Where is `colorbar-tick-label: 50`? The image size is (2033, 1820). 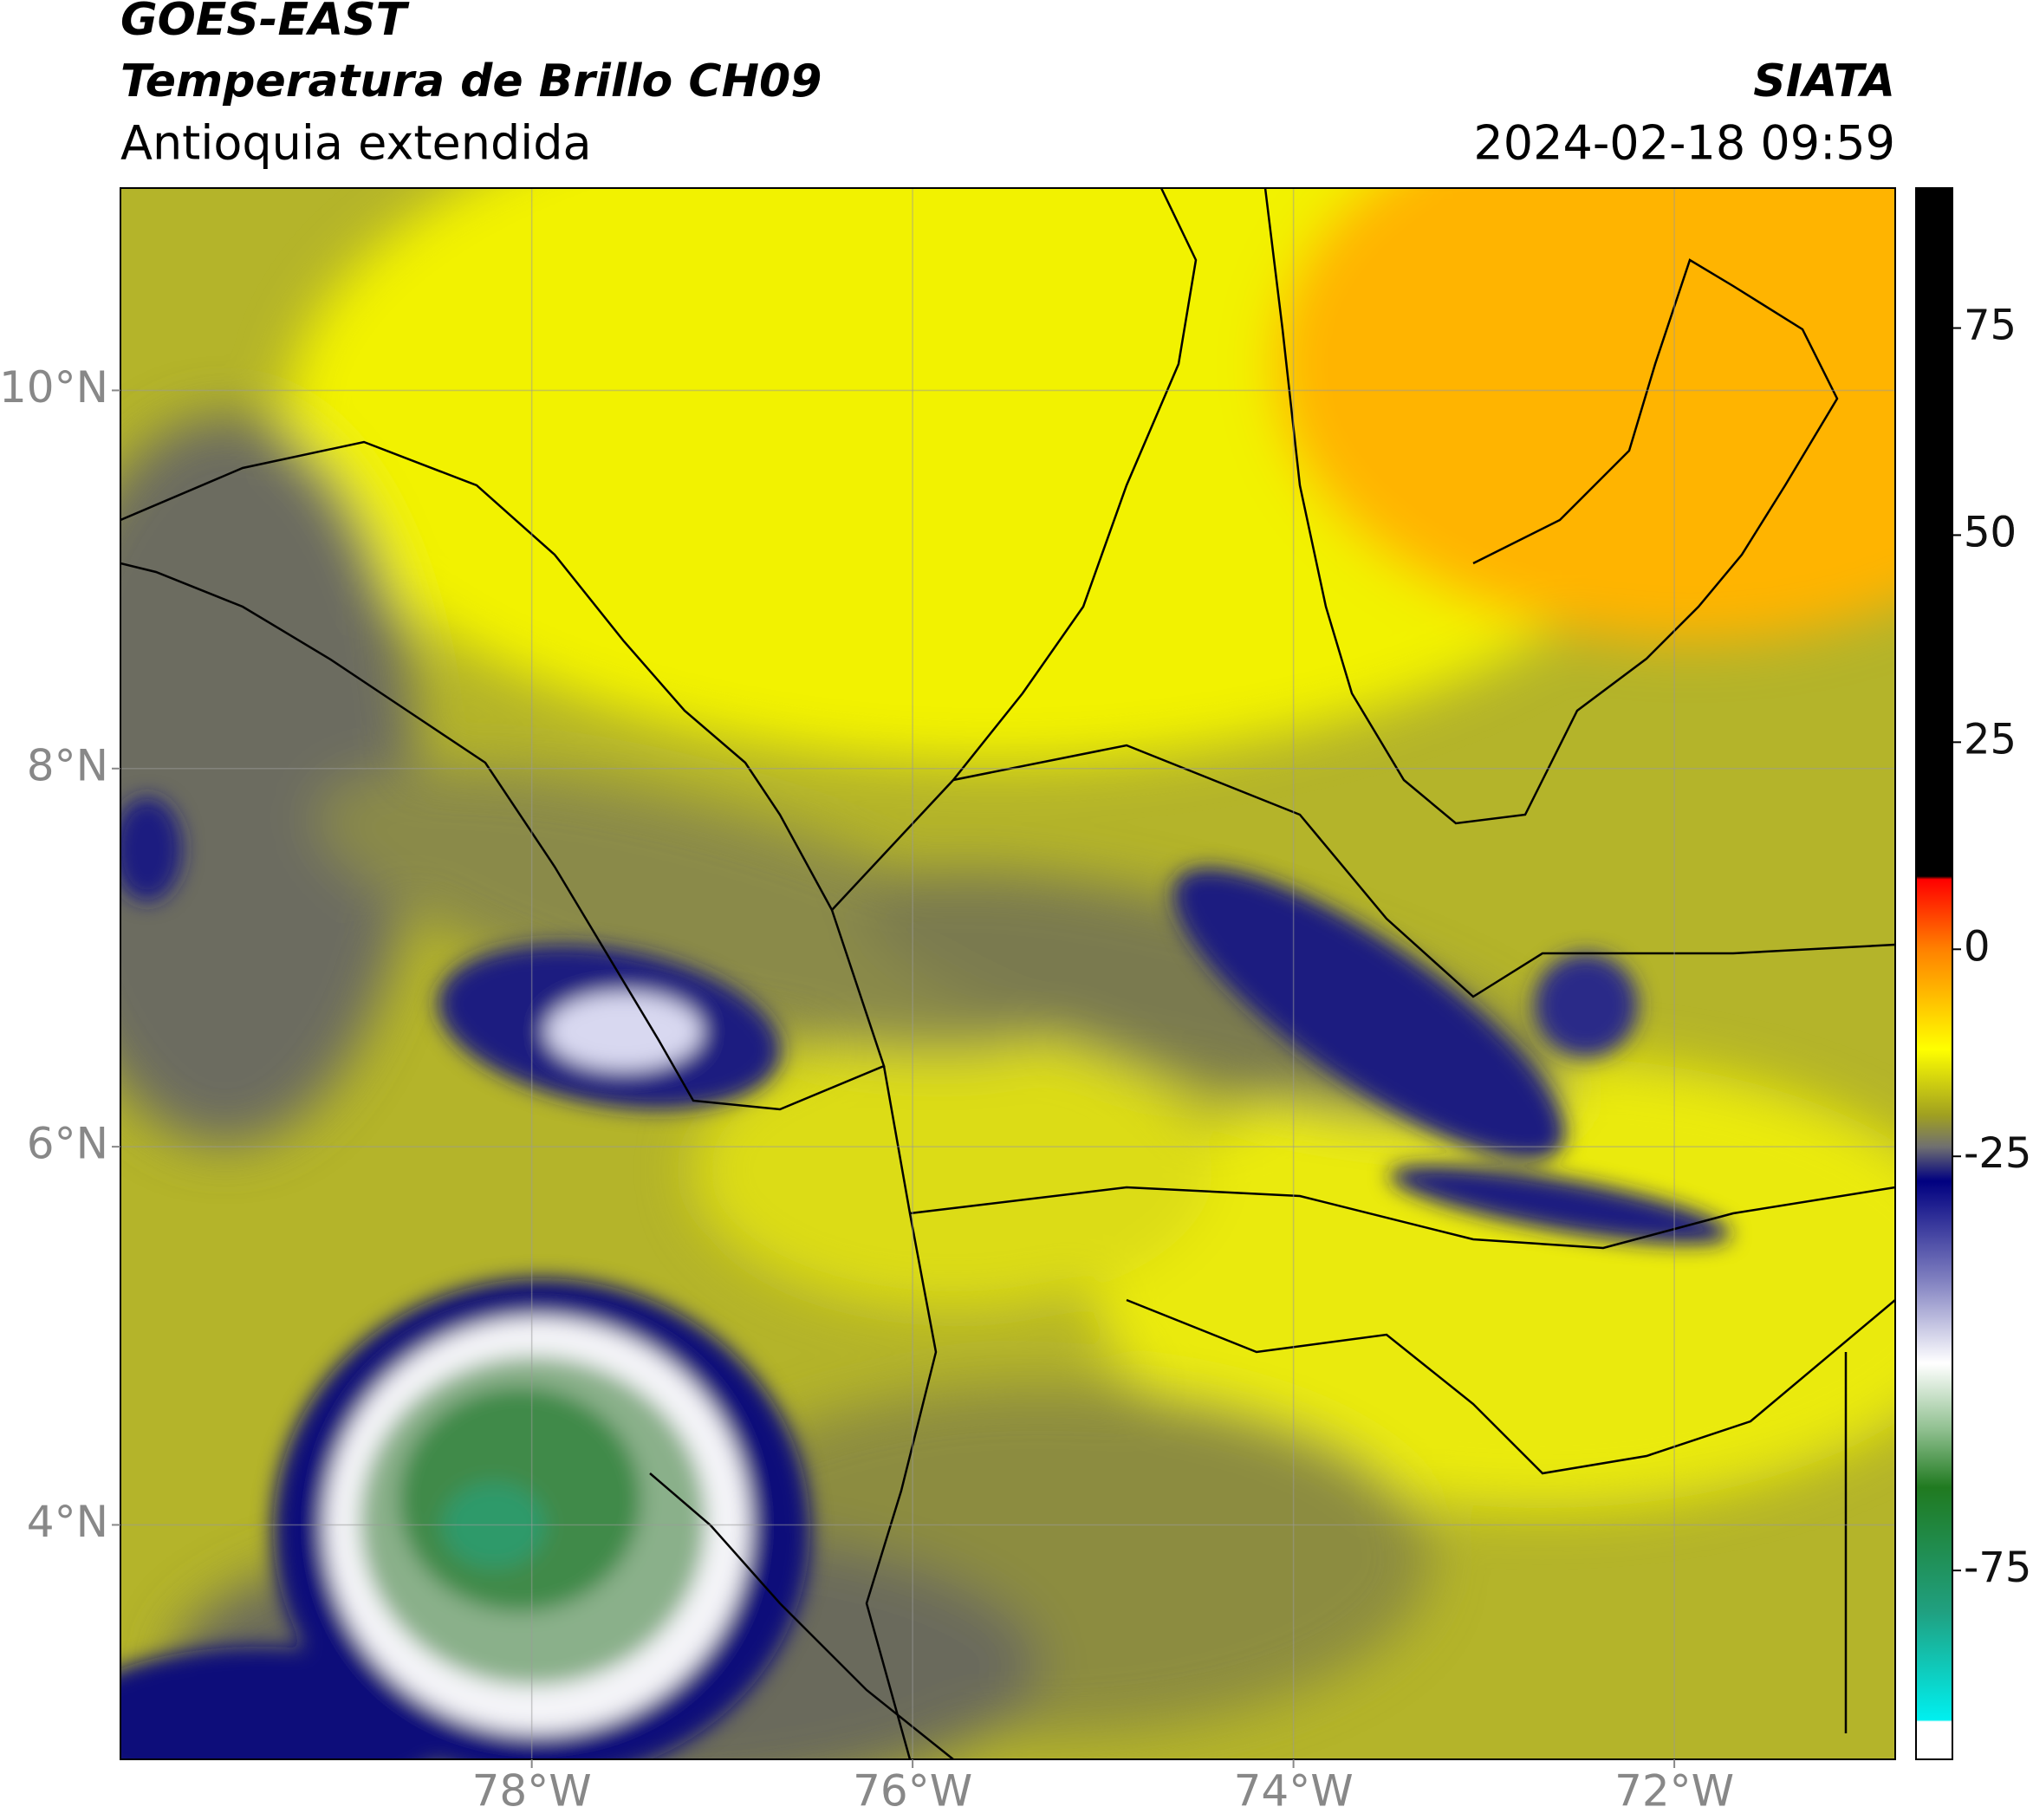 colorbar-tick-label: 50 is located at coordinates (1990, 532).